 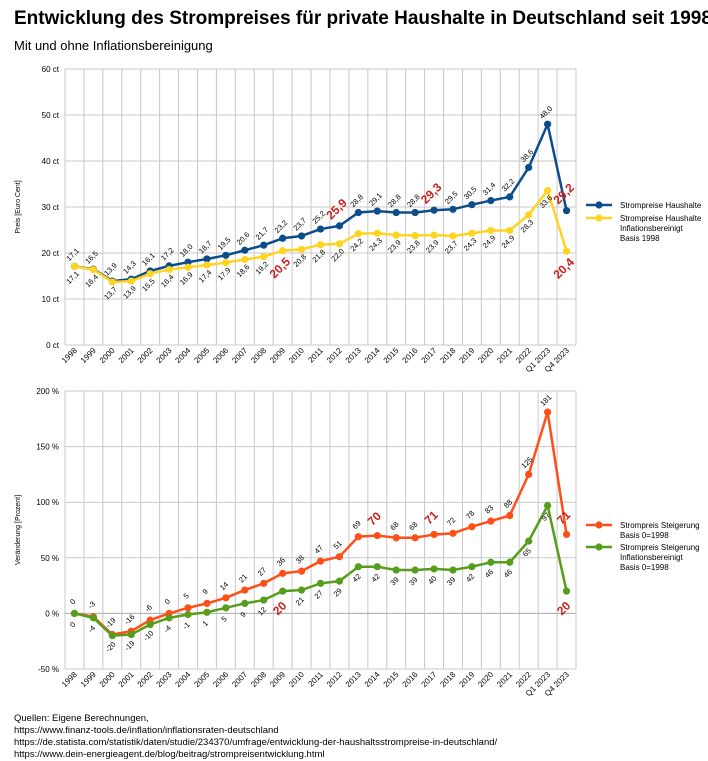 I want to click on data-label: 19,5, so click(x=224, y=243).